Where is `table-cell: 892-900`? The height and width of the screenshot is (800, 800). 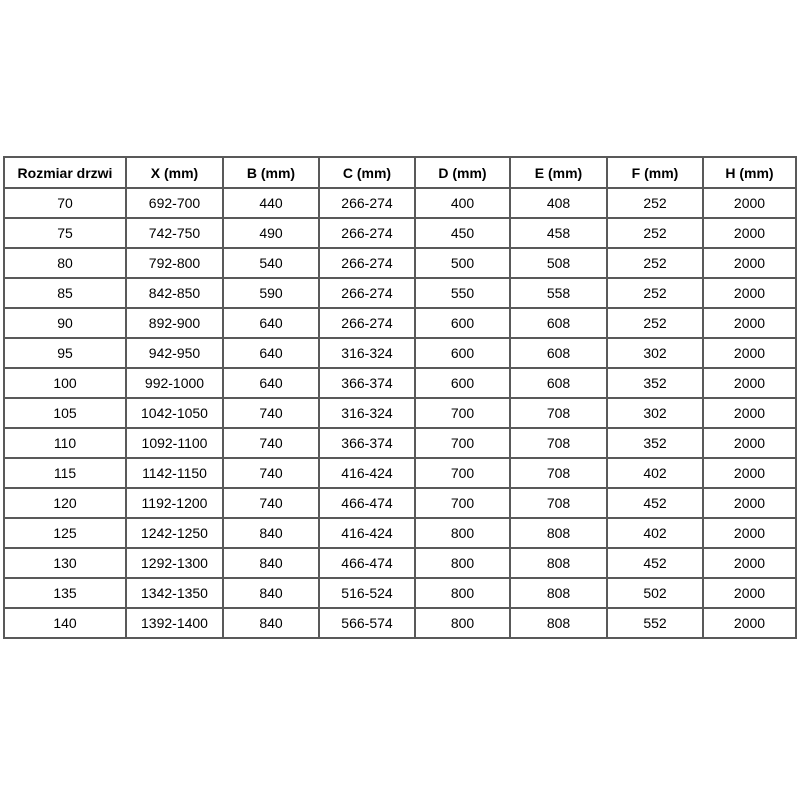 table-cell: 892-900 is located at coordinates (174, 323).